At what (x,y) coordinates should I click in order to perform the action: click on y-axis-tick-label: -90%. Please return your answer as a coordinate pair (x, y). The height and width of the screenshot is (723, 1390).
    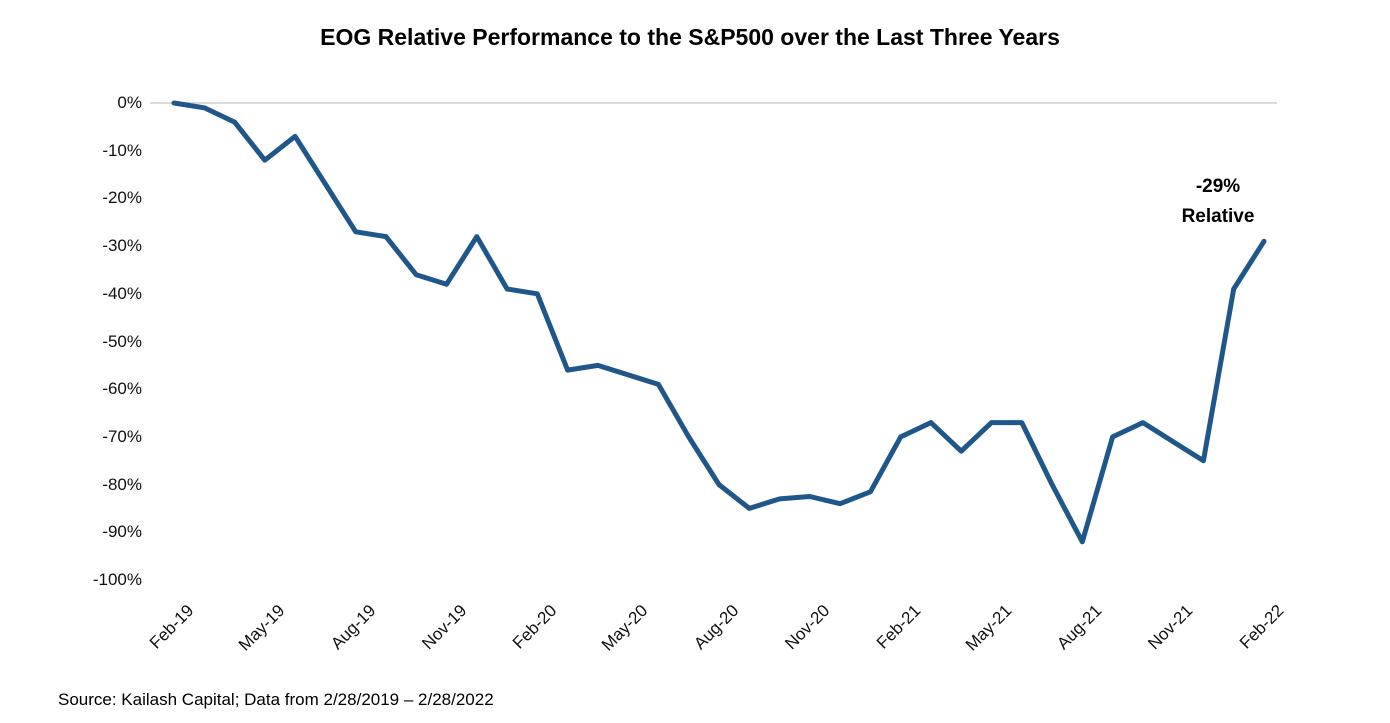
    Looking at the image, I should click on (122, 532).